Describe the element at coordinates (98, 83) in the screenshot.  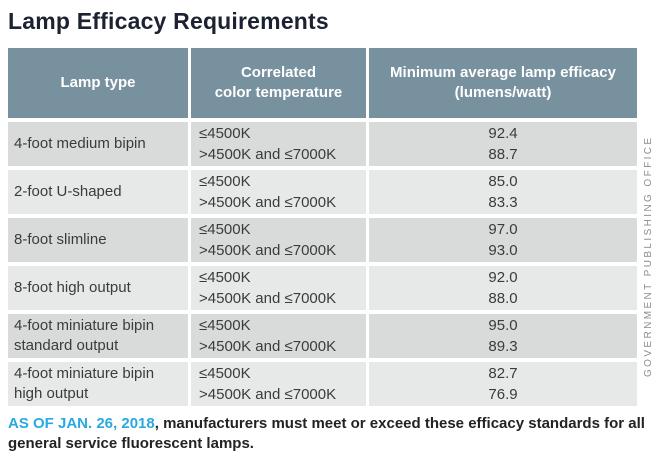
I see `col-header-lamp-type: Lamp type` at that location.